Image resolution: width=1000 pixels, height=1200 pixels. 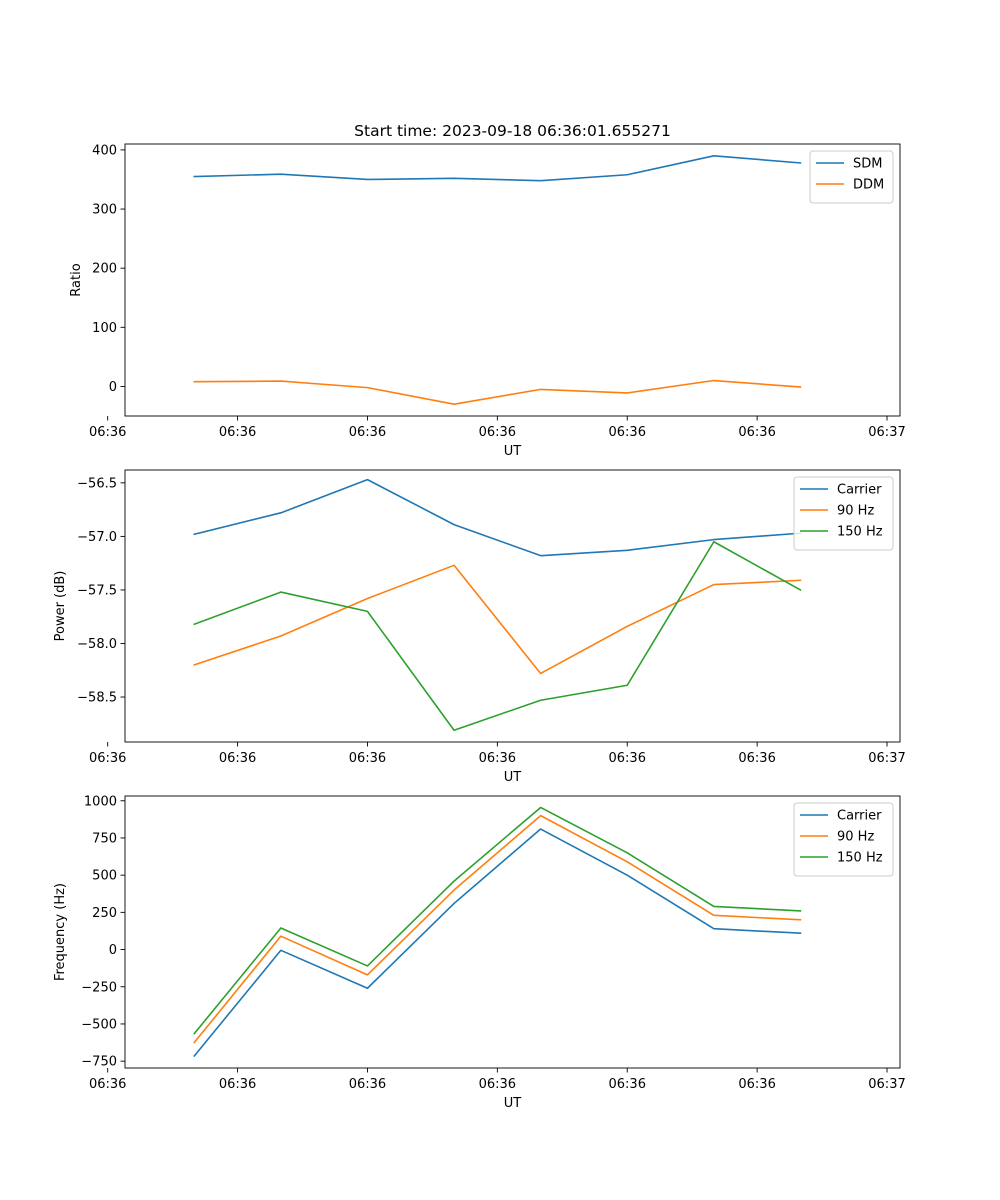 I want to click on legend-label: DDM, so click(x=868, y=185).